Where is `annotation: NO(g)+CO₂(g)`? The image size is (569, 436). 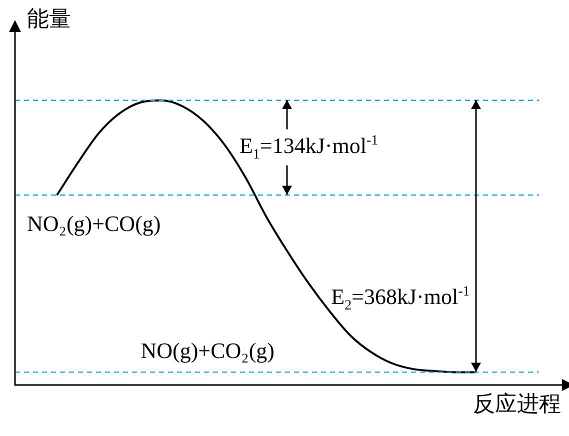 annotation: NO(g)+CO₂(g) is located at coordinates (207, 351).